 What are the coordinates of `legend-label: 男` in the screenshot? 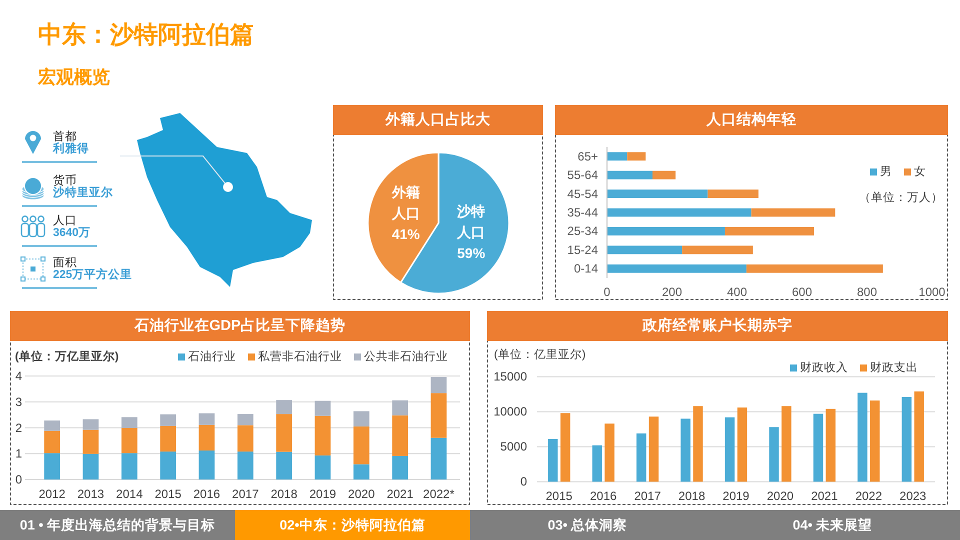 It's located at (886, 171).